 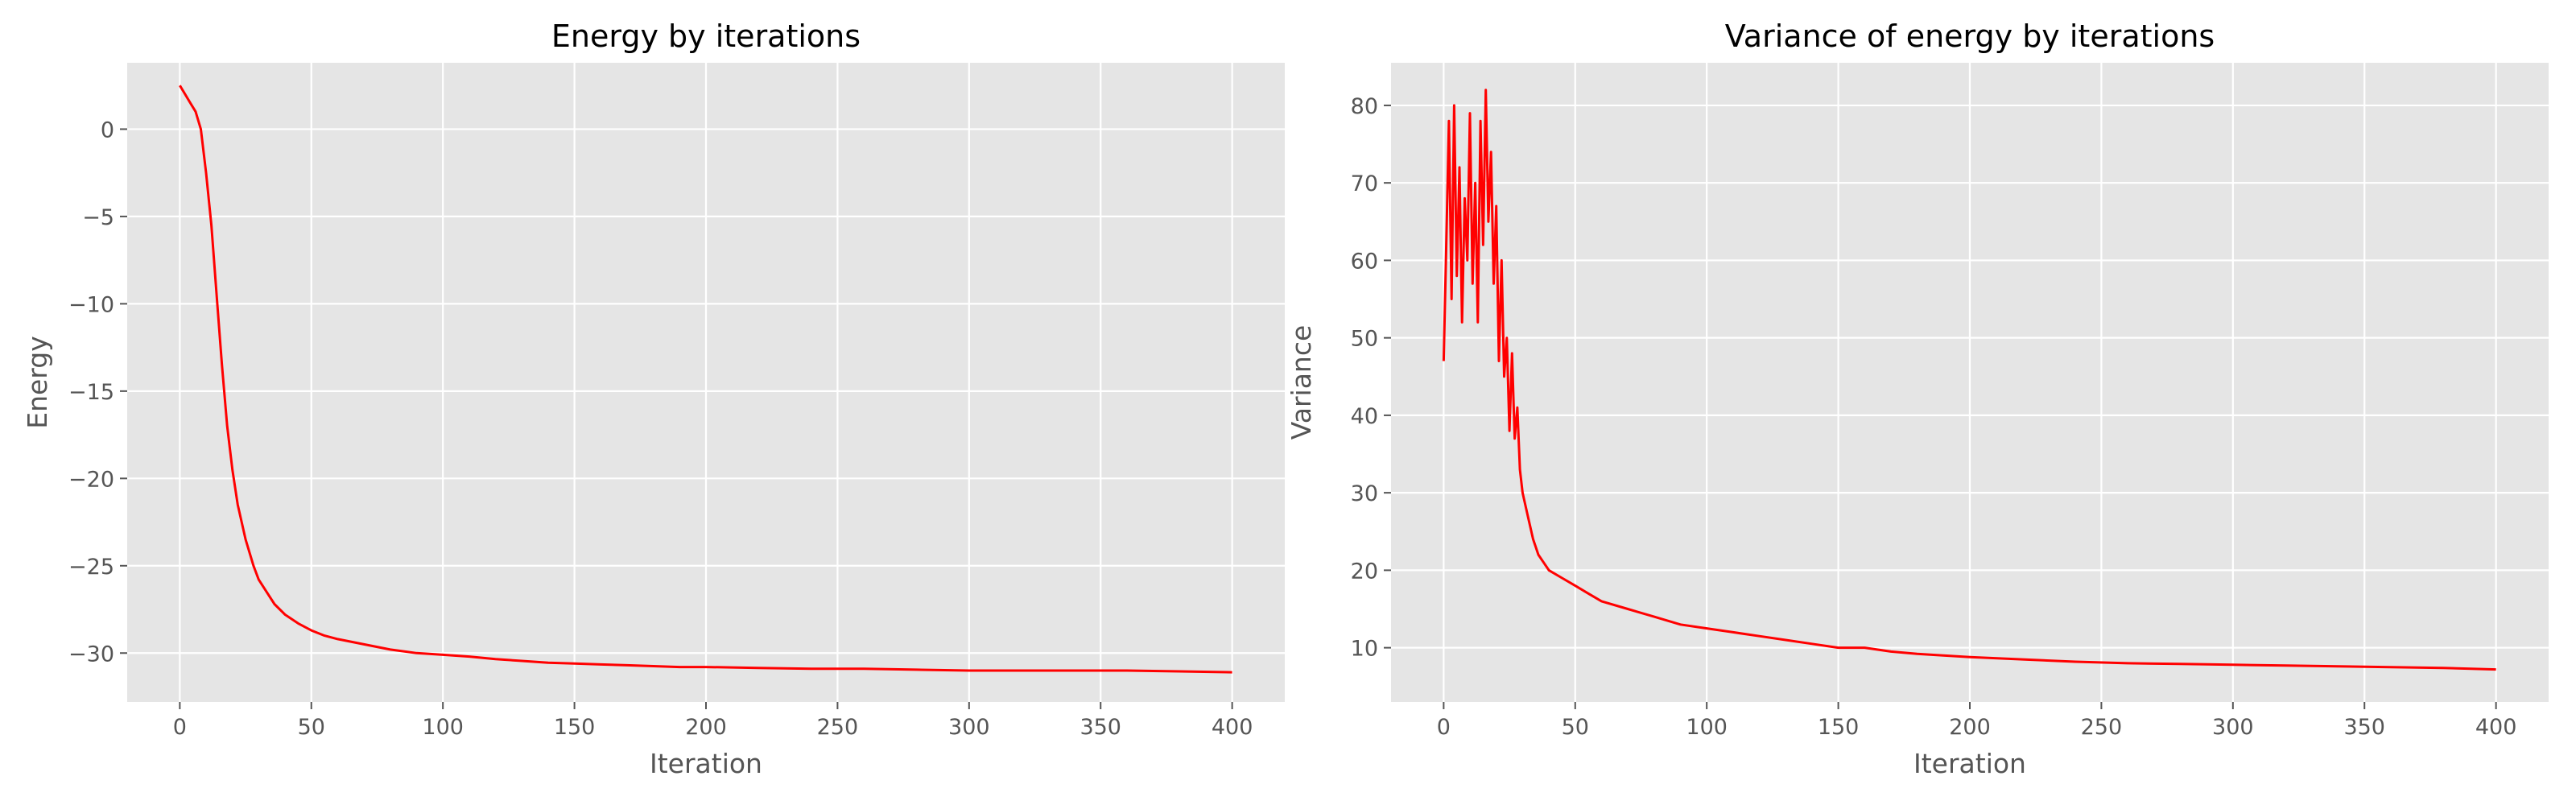 I want to click on y-axis-label: Energy, so click(x=37, y=382).